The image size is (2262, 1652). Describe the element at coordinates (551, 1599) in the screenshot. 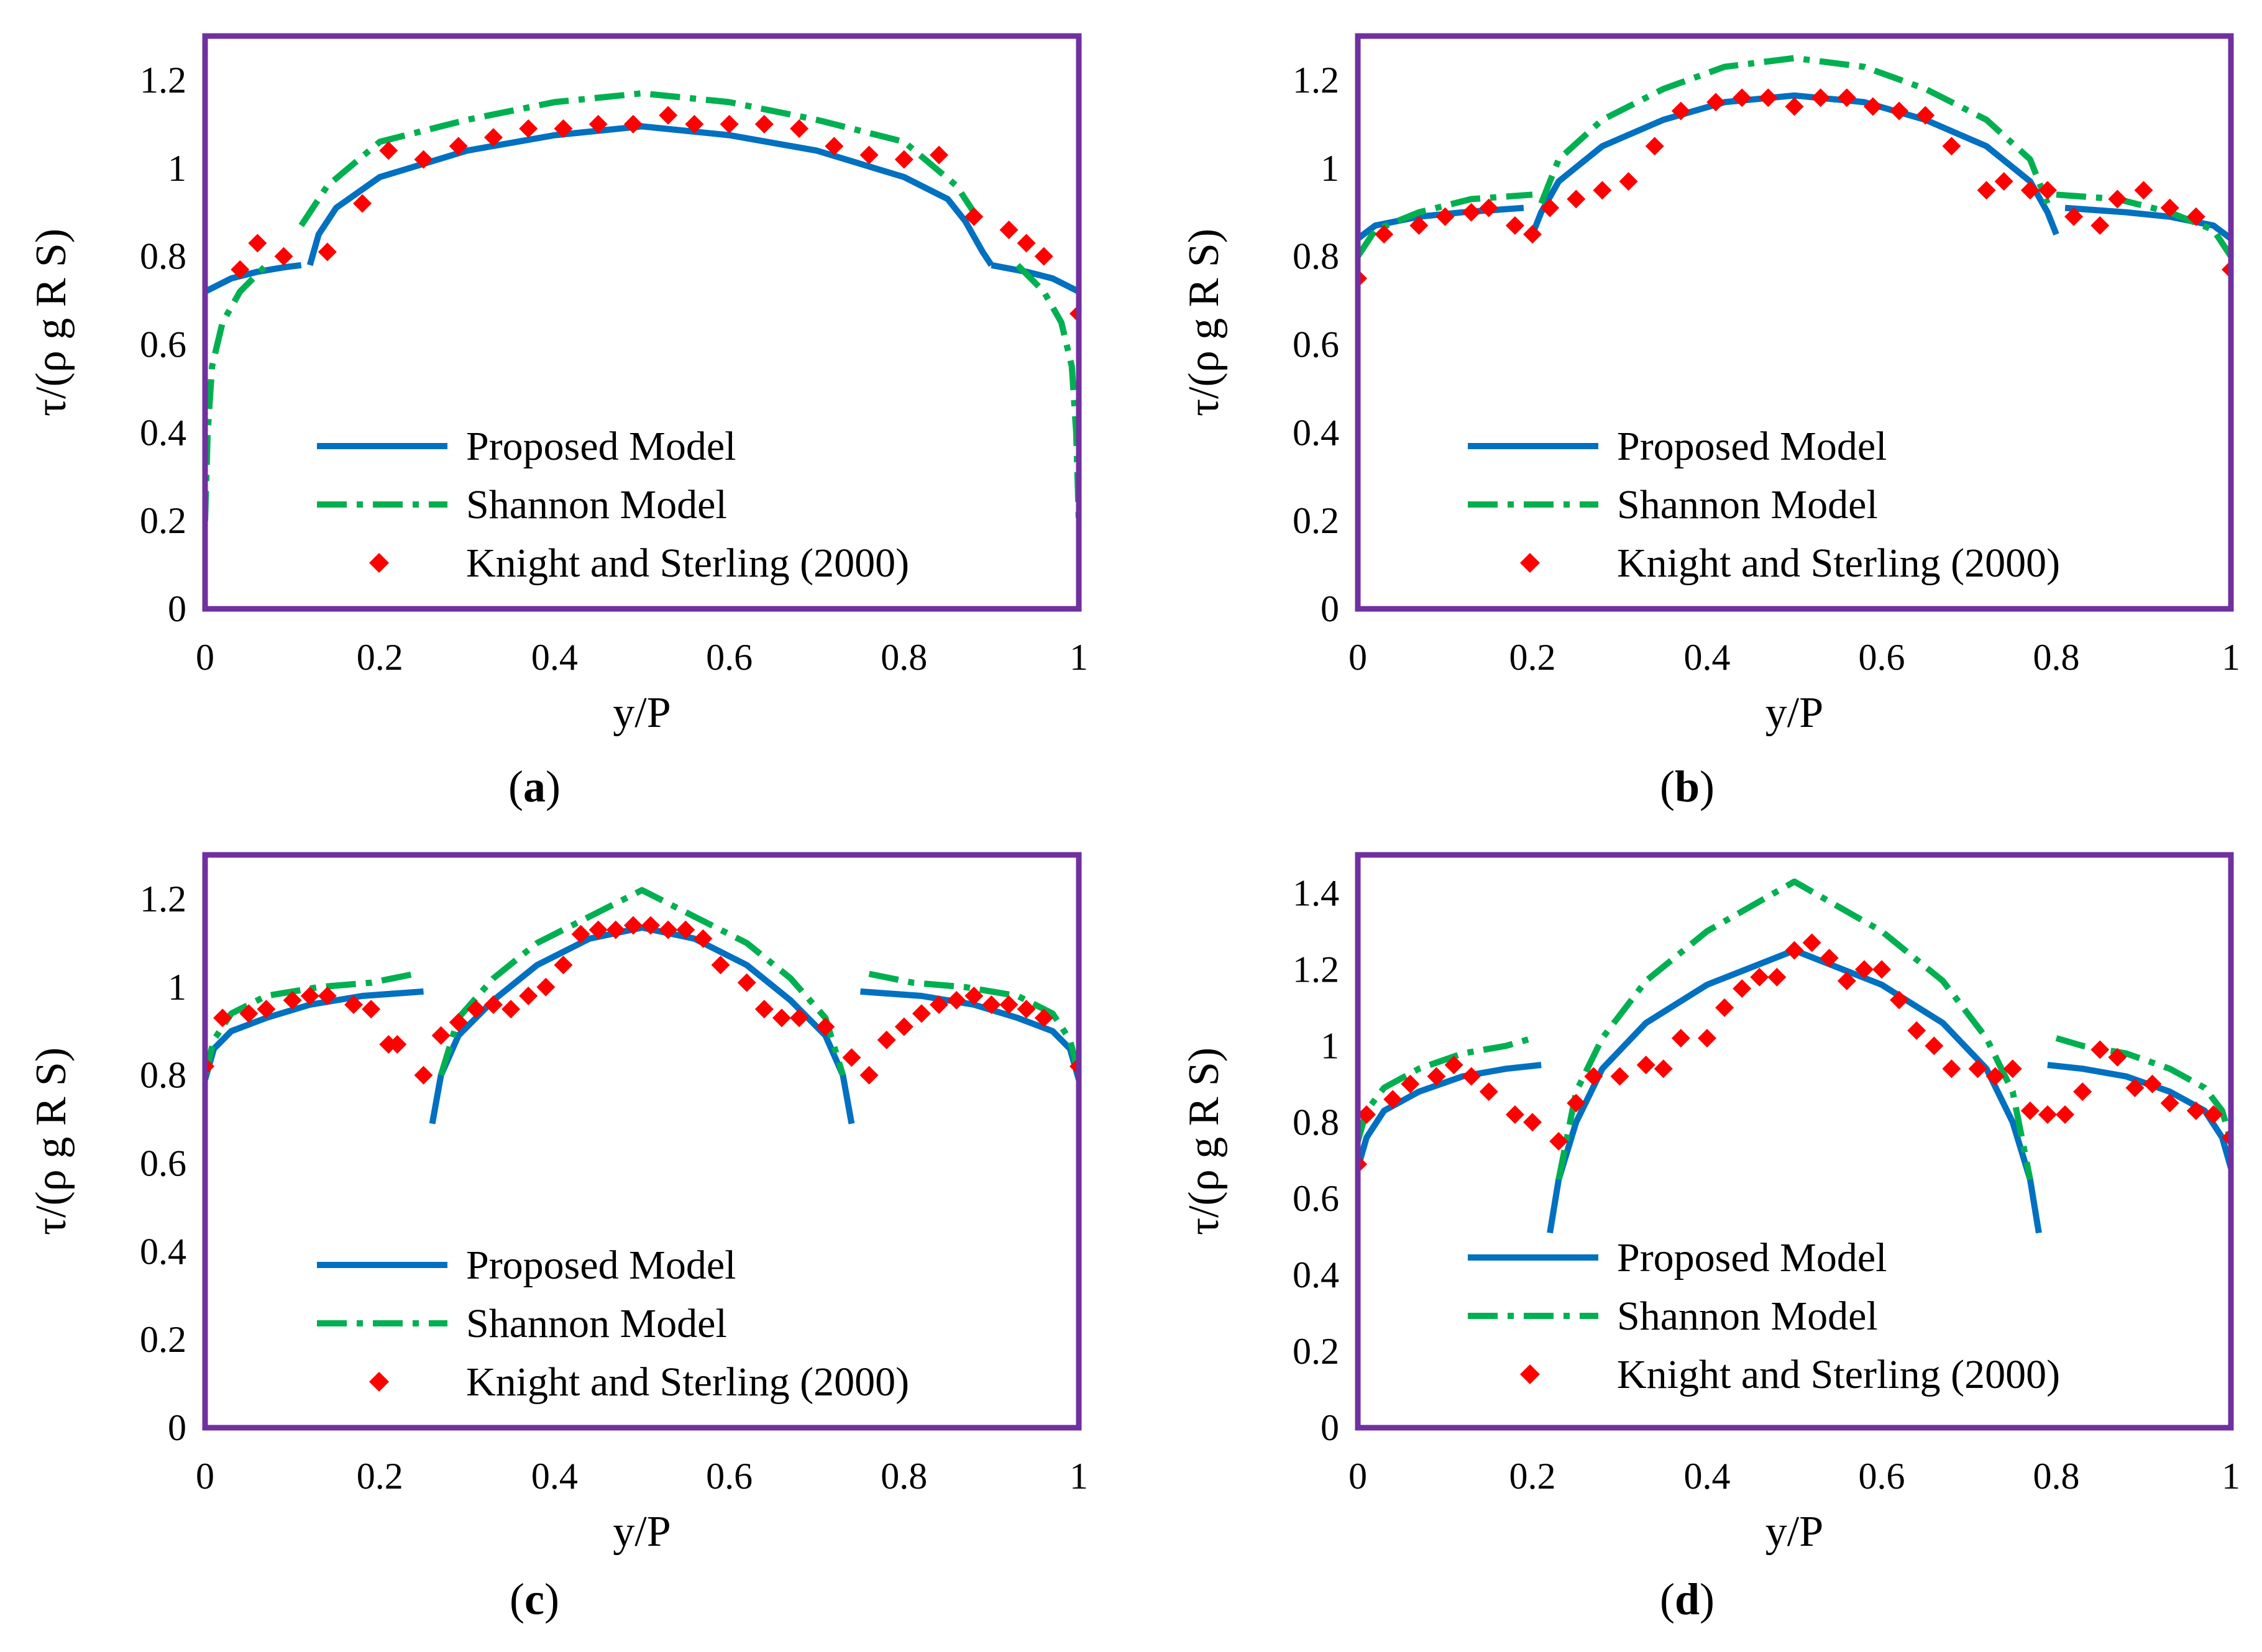

I see `caption-paren-close: )` at that location.